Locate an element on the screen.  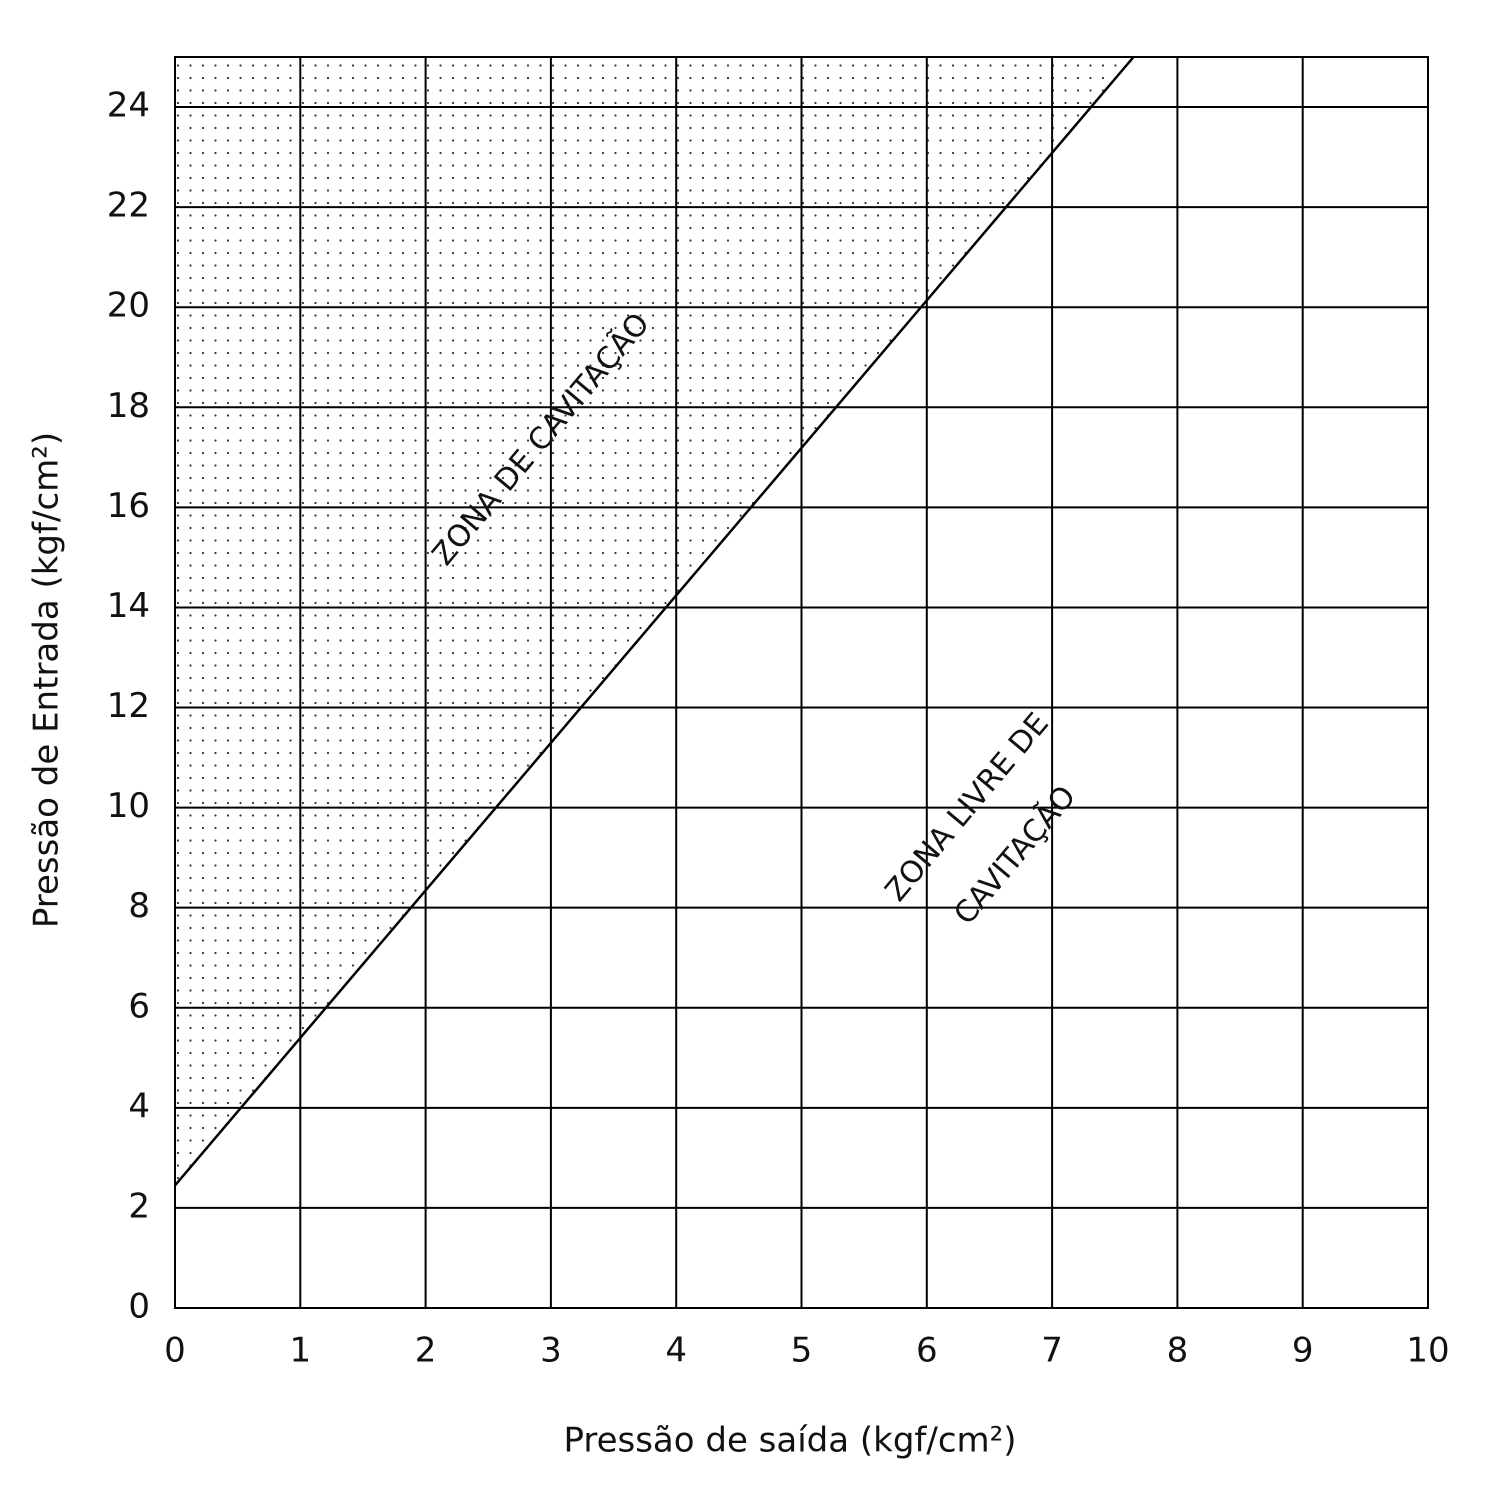
x-tick-label: 10 is located at coordinates (1427, 1351).